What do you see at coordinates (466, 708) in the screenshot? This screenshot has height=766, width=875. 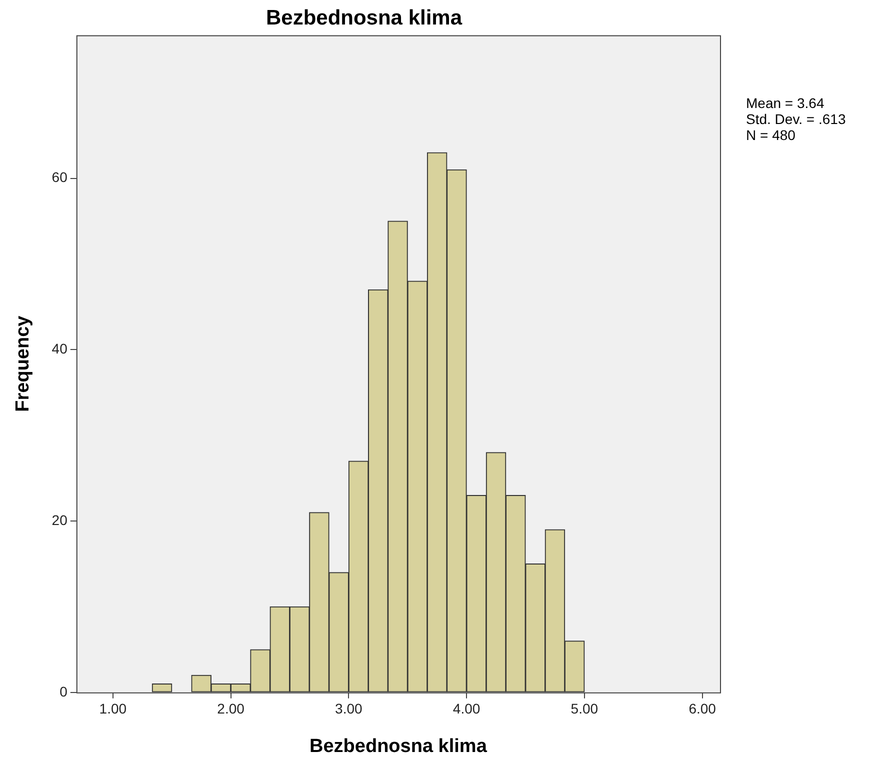 I see `x-tick-label: 4.00` at bounding box center [466, 708].